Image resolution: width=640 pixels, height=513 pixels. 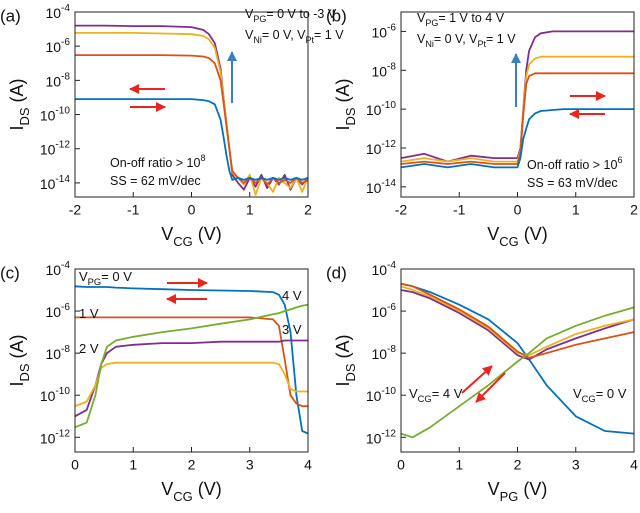 What do you see at coordinates (308, 465) in the screenshot?
I see `x-tick-label: 4` at bounding box center [308, 465].